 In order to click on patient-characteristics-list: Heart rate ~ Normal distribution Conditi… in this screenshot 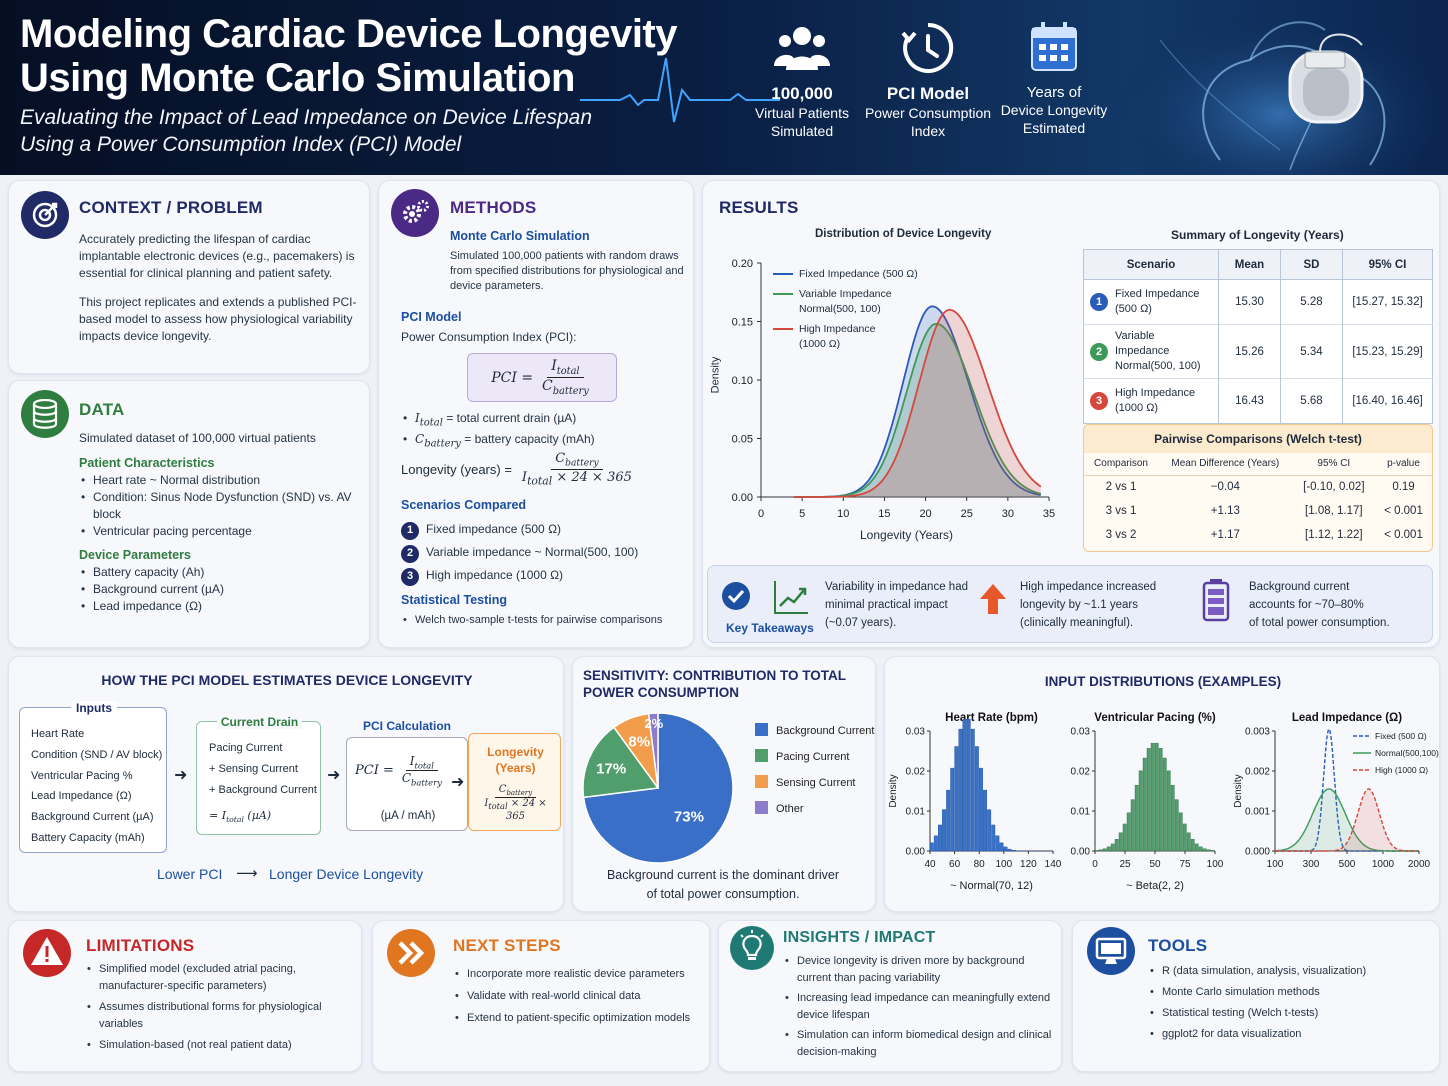, I will do `click(221, 506)`.